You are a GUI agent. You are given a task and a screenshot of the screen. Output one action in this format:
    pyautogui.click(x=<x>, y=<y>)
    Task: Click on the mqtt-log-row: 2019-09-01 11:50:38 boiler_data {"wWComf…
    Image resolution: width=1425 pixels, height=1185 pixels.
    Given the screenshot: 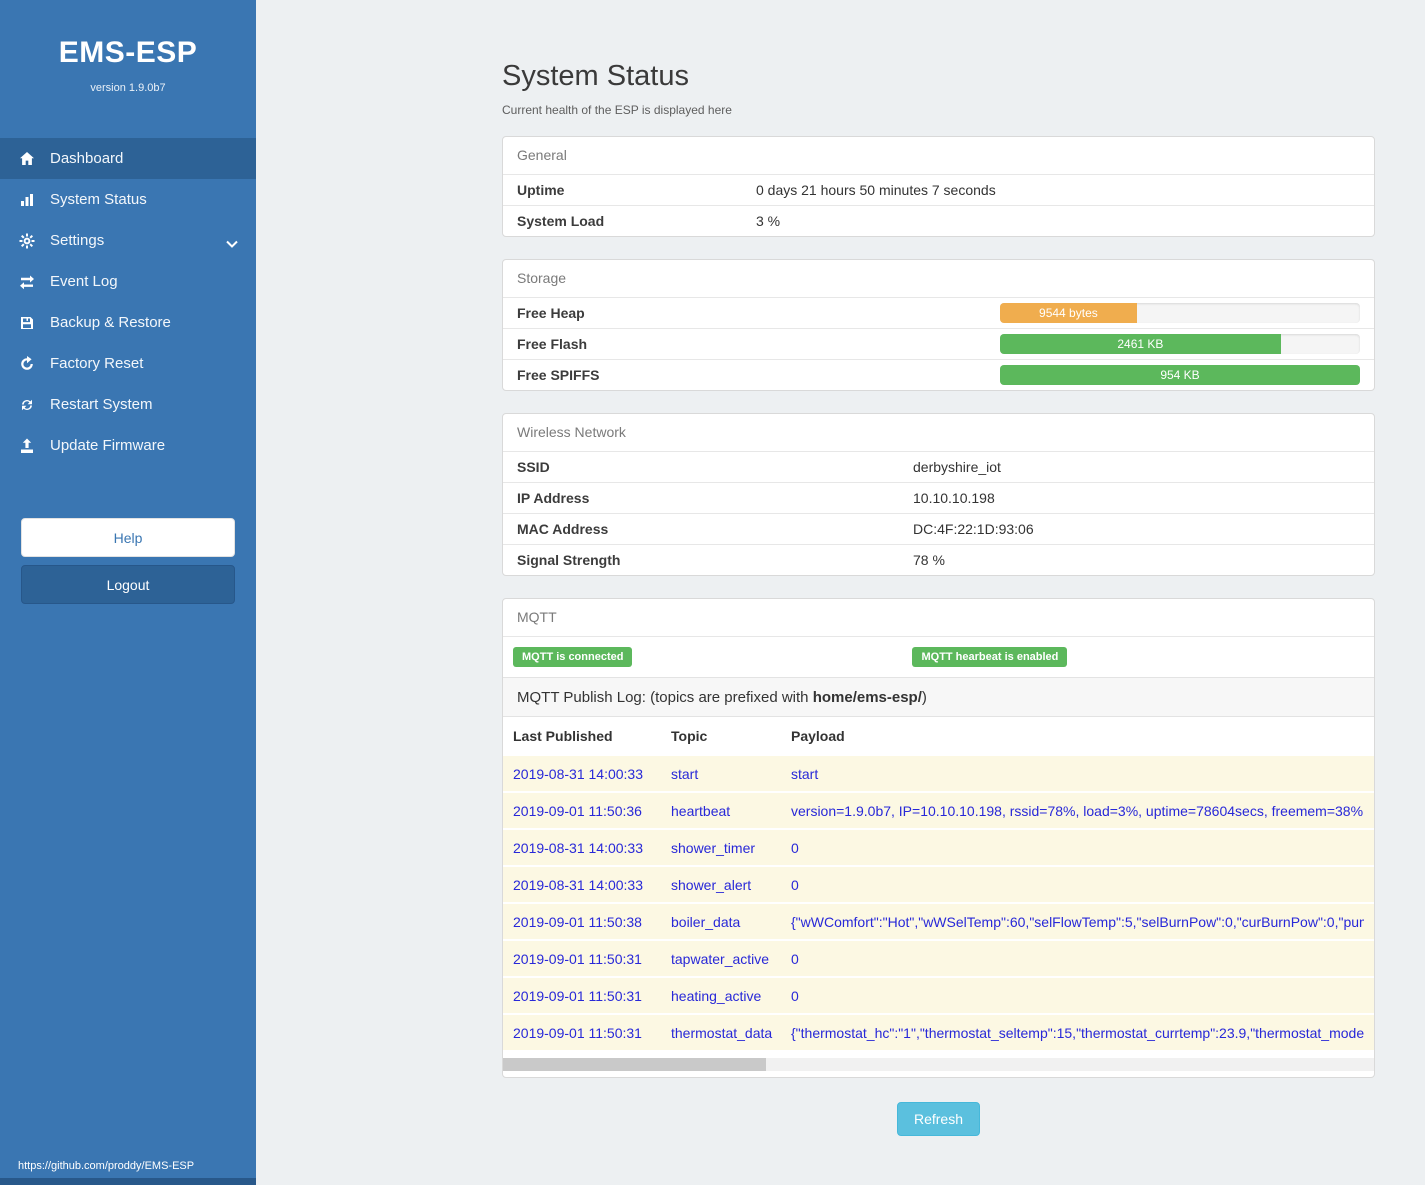 What is the action you would take?
    pyautogui.click(x=938, y=920)
    